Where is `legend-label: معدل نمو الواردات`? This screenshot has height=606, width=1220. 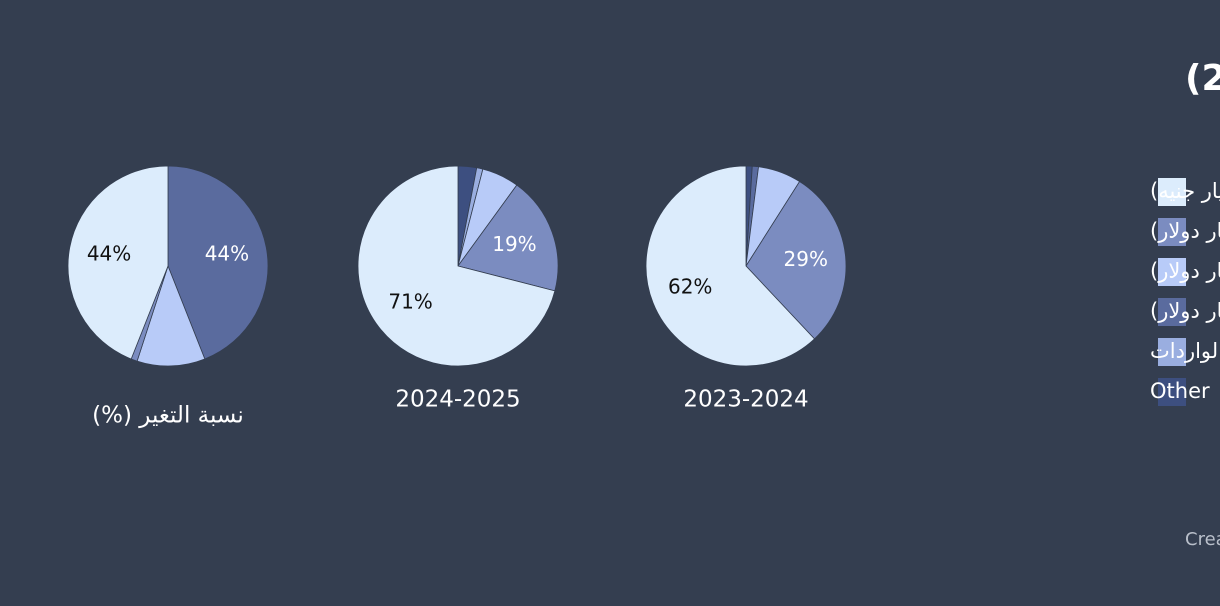
legend-label: معدل نمو الواردات is located at coordinates (1185, 351).